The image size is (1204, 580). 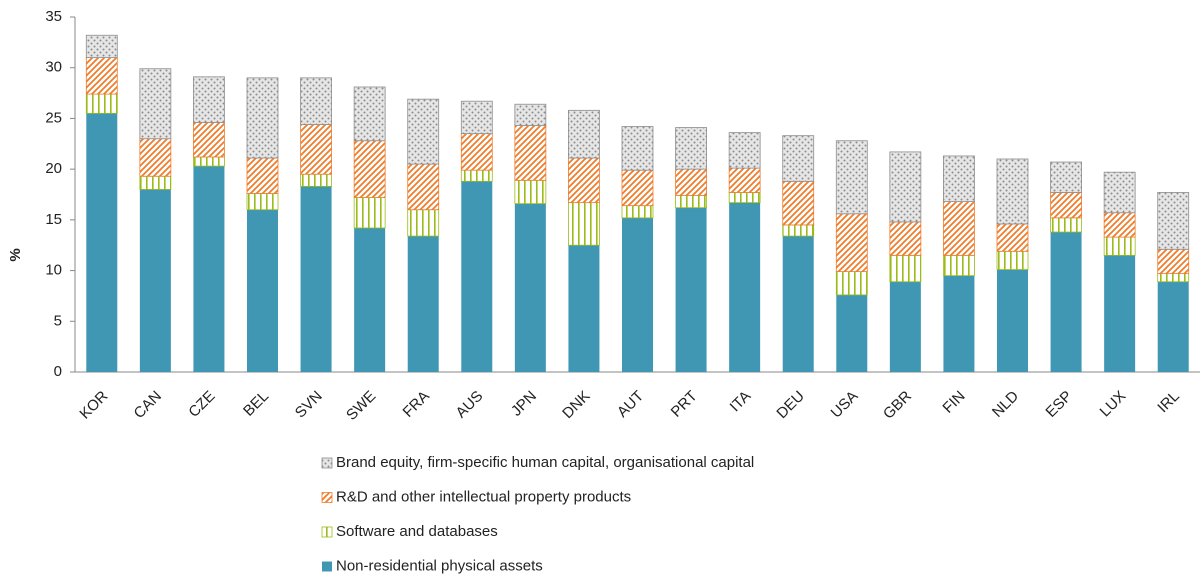 What do you see at coordinates (58, 371) in the screenshot?
I see `y-tick-label: 0` at bounding box center [58, 371].